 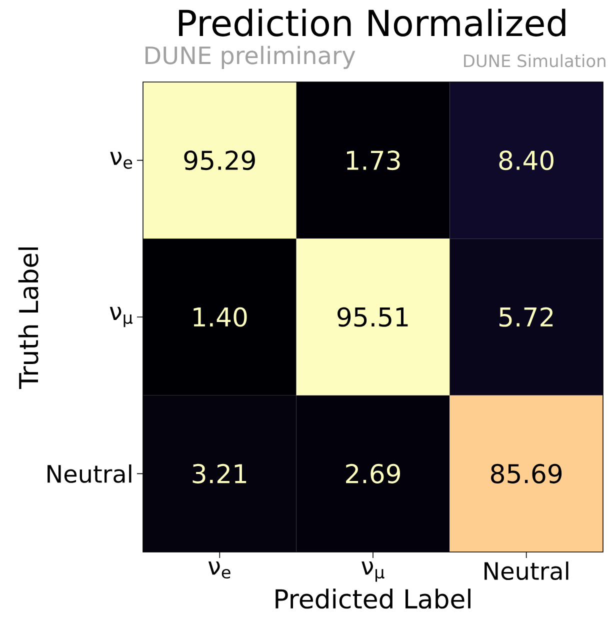 I want to click on data-label: 1.40, so click(x=220, y=317).